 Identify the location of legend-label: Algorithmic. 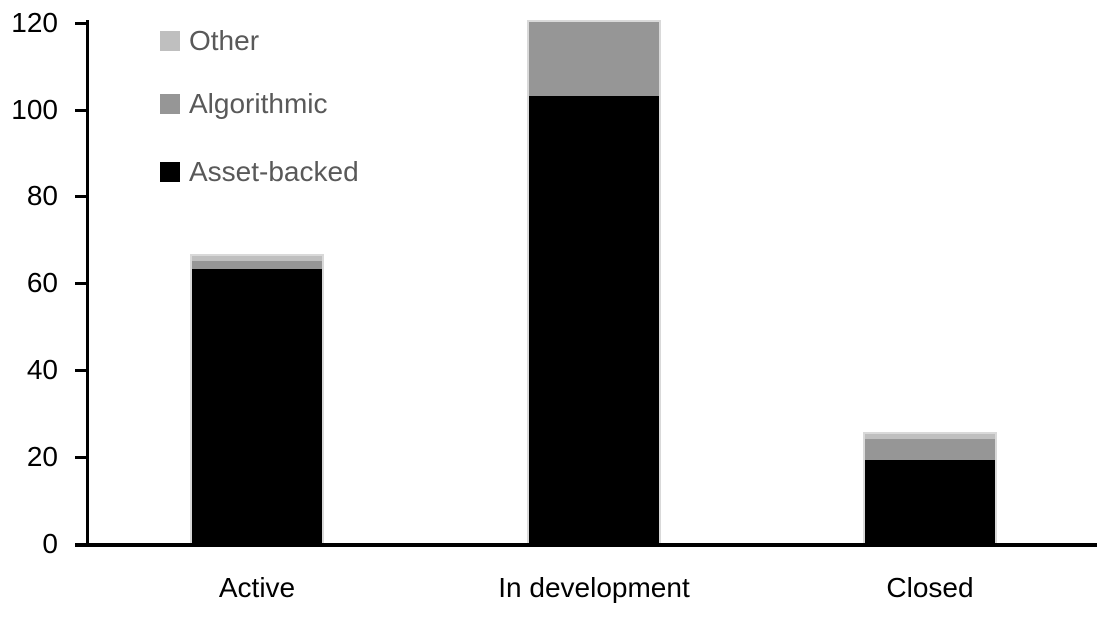
(258, 103).